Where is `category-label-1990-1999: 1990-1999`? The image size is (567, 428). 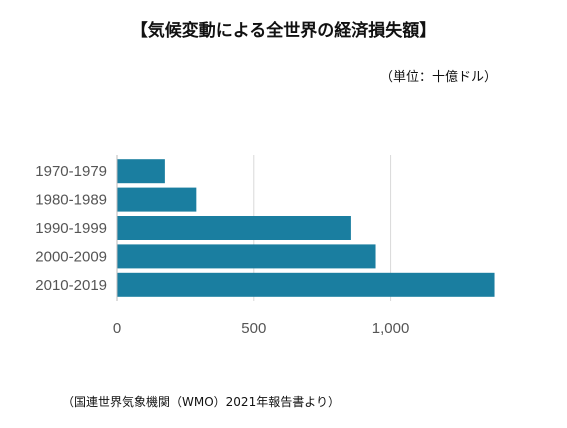 category-label-1990-1999: 1990-1999 is located at coordinates (71, 228).